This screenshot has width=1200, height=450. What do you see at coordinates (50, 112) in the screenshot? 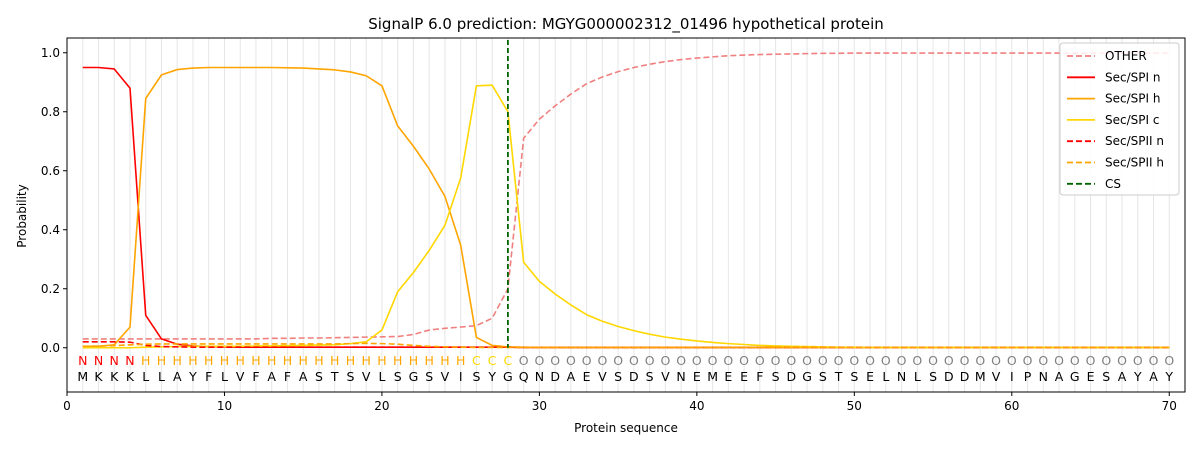
I see `y-tick-label: 0.8` at bounding box center [50, 112].